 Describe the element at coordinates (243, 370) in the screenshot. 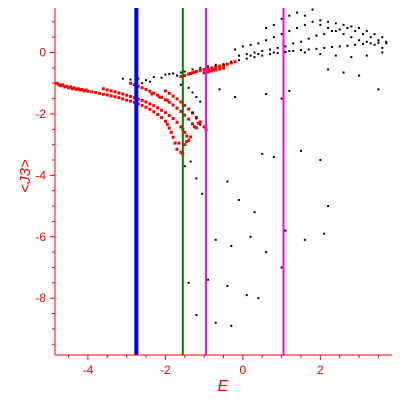

I see `x-tick-label: 0` at that location.